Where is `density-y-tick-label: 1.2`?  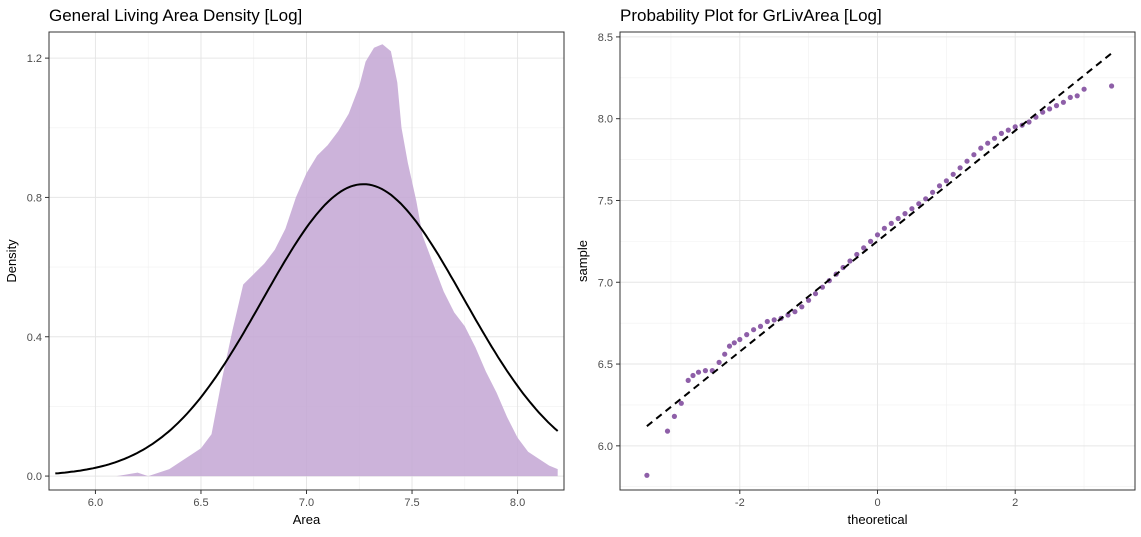
density-y-tick-label: 1.2 is located at coordinates (34, 59).